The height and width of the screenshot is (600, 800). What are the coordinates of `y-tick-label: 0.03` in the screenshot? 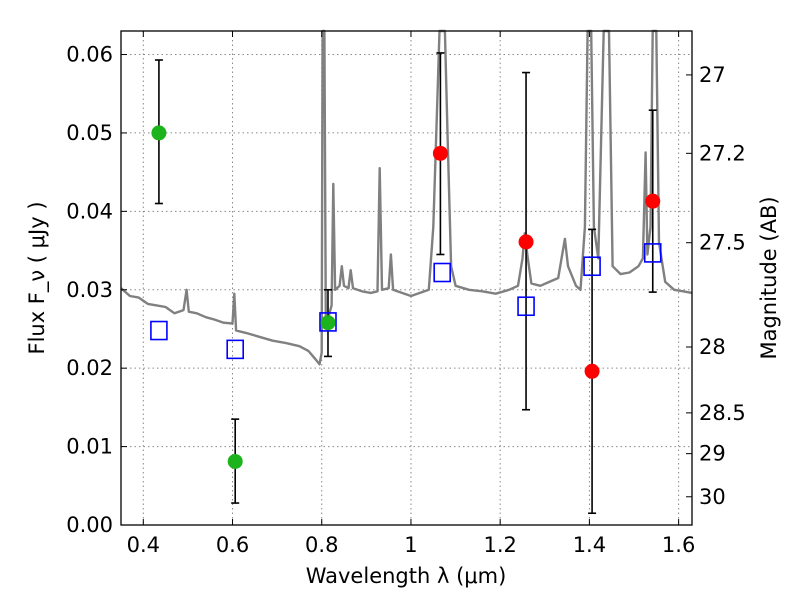 It's located at (89, 290).